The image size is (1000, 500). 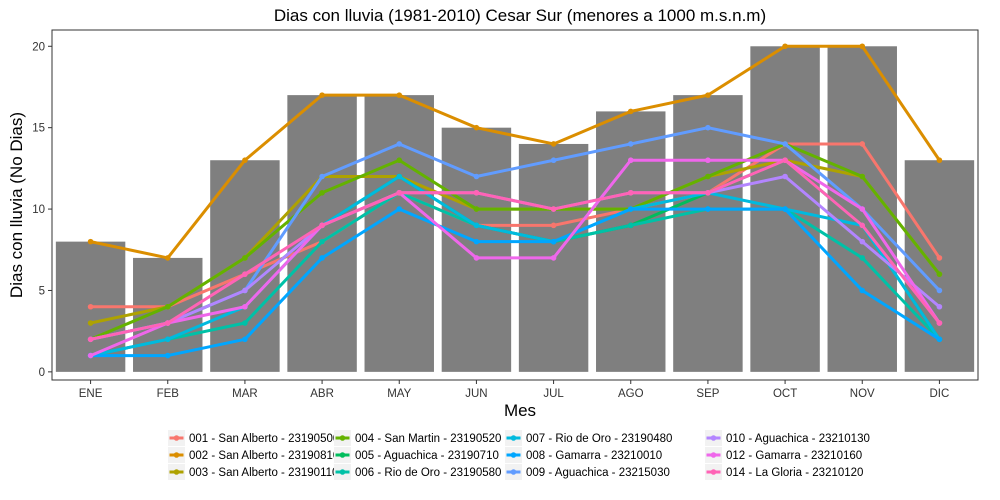 I want to click on legend-item: 003 - San Alberto - 23190110, so click(x=253, y=472).